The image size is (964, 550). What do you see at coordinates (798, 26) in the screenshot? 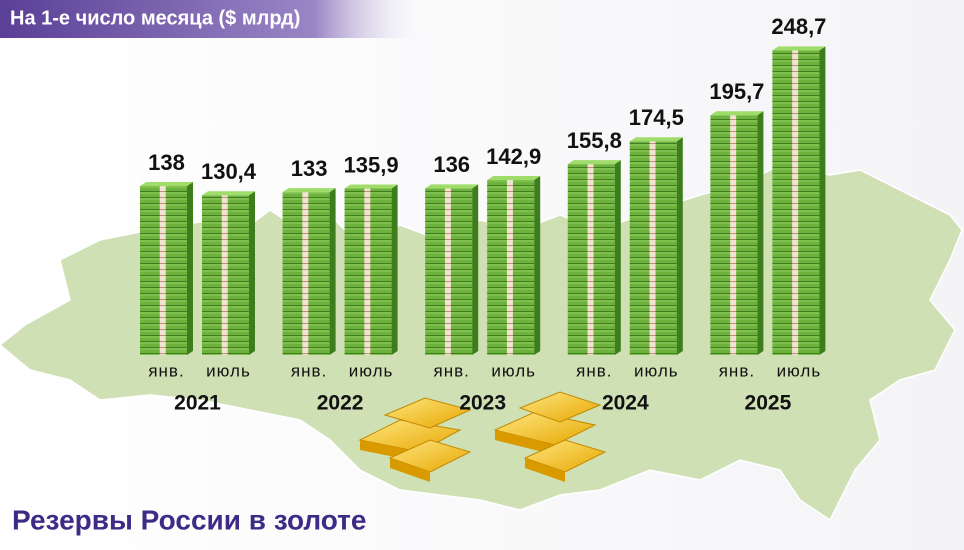
I see `value-label: 248,7` at bounding box center [798, 26].